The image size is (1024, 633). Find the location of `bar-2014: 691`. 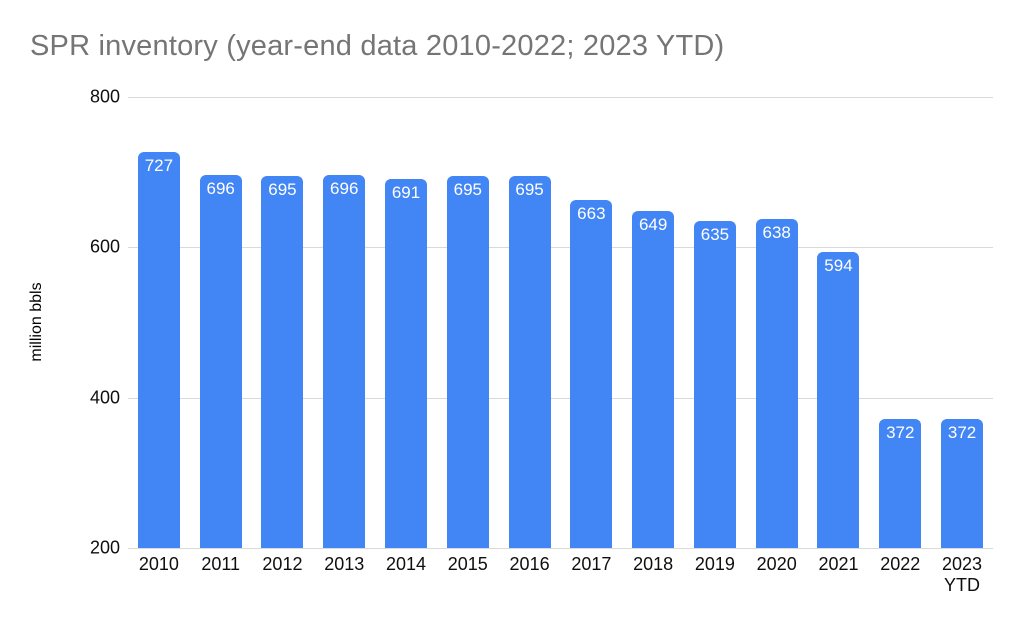

bar-2014: 691 is located at coordinates (406, 363).